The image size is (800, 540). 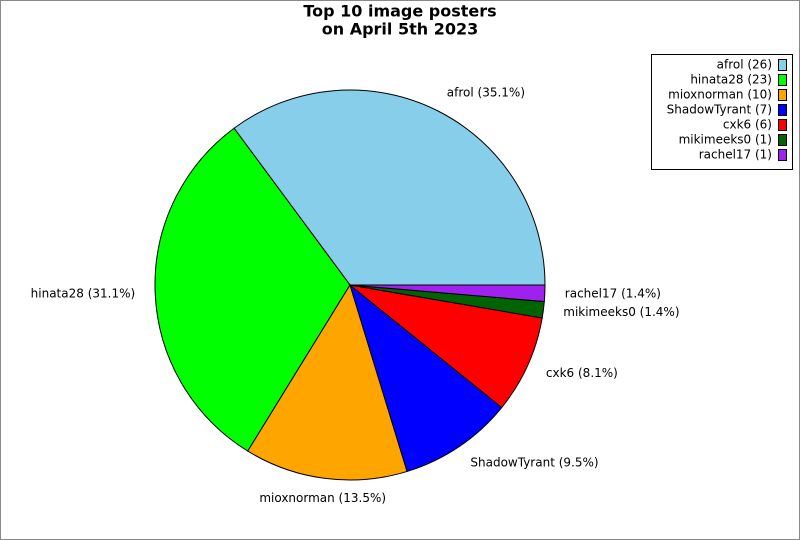 I want to click on legend-label: afrol (26), so click(x=744, y=65).